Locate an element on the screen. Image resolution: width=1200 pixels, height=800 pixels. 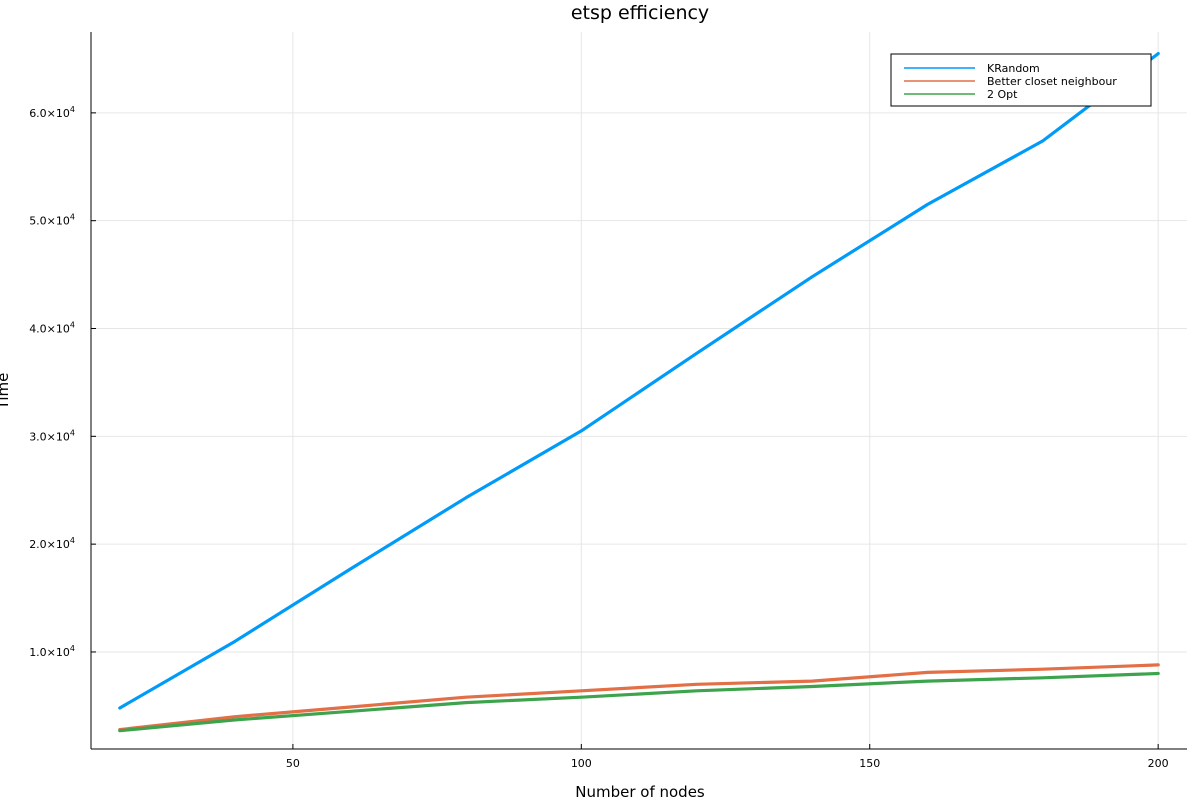
y-tick-label-base: 6.0×10 is located at coordinates (49, 113).